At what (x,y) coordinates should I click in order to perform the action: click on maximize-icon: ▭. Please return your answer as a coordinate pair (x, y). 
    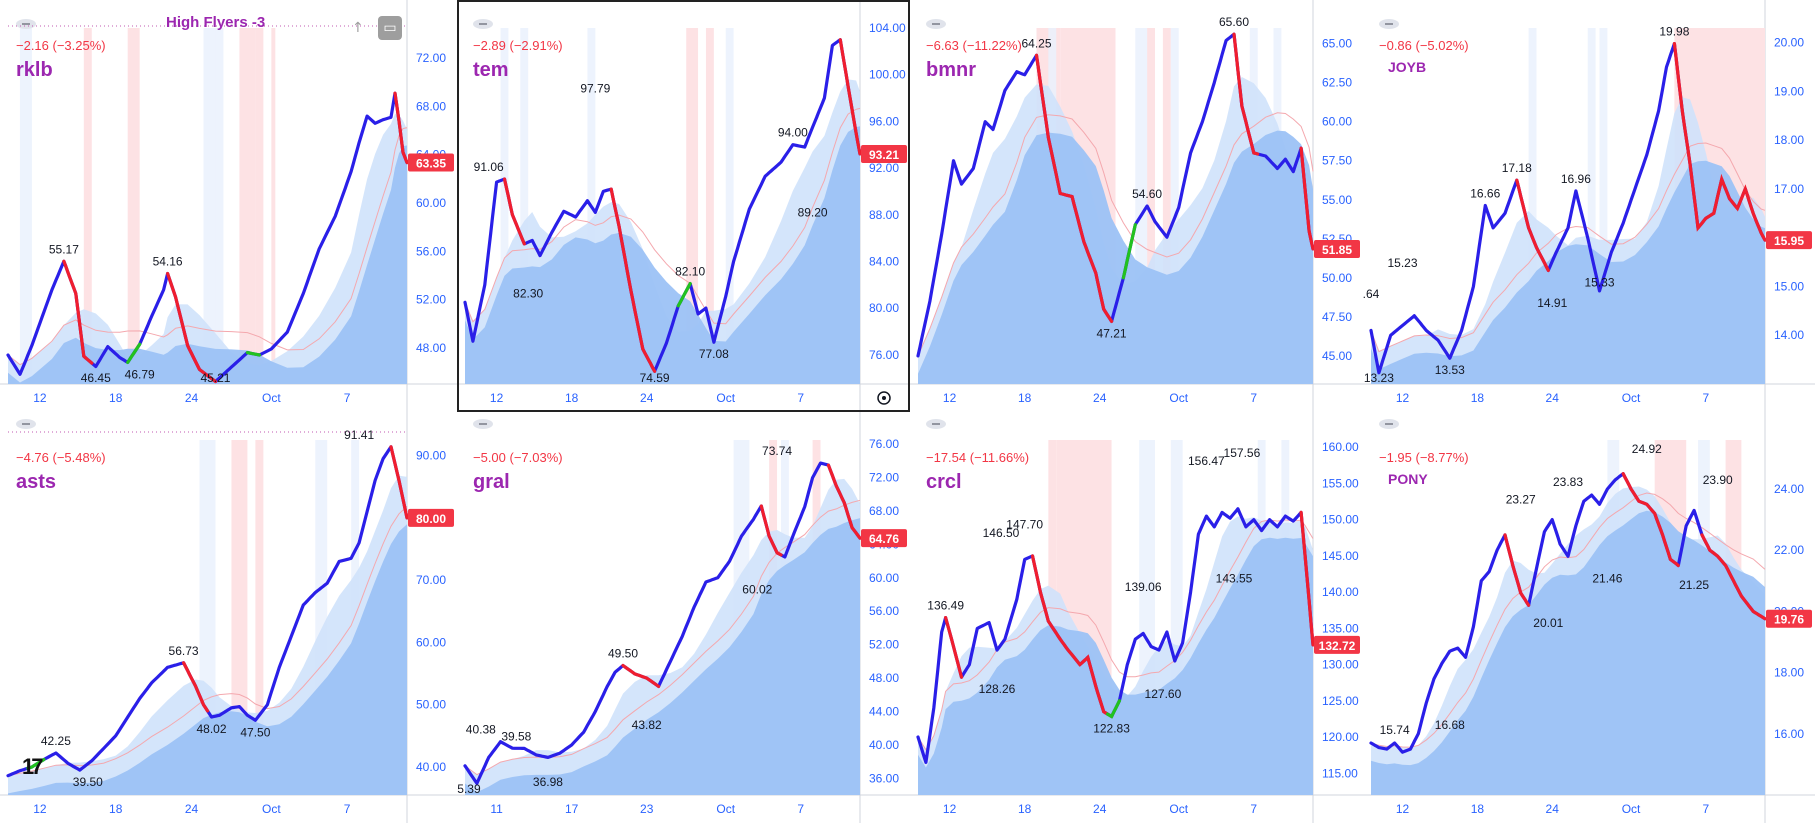
    Looking at the image, I should click on (390, 28).